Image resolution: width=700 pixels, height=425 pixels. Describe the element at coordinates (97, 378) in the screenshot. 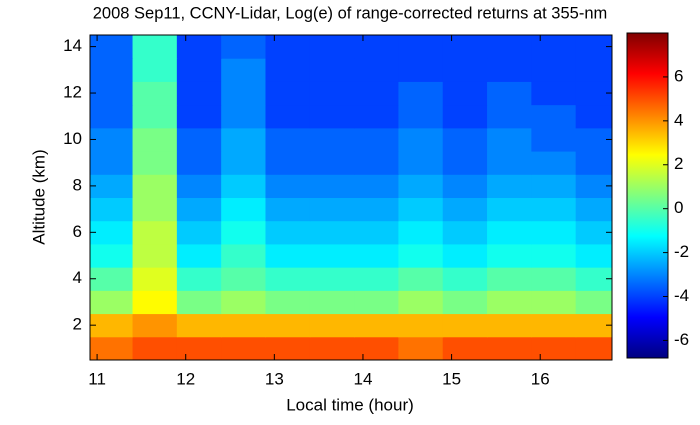

I see `x-tick-label: 11` at that location.